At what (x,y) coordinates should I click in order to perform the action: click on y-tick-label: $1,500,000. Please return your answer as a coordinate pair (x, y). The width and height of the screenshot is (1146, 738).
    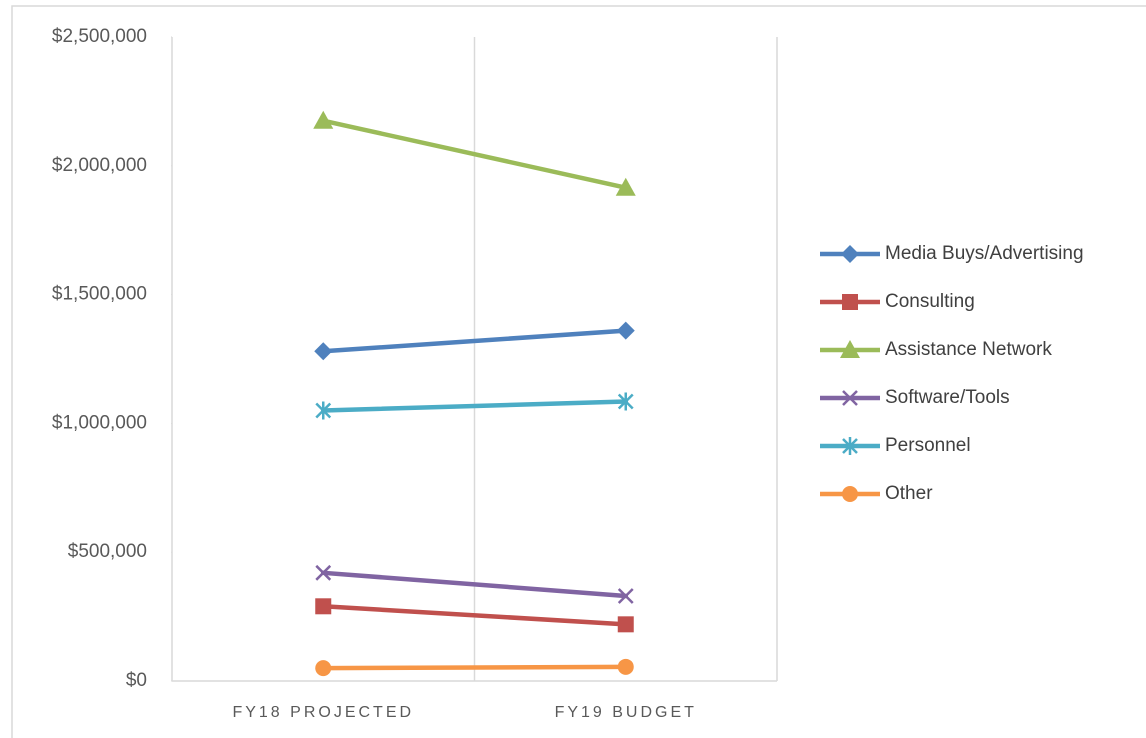
    Looking at the image, I should click on (99, 294).